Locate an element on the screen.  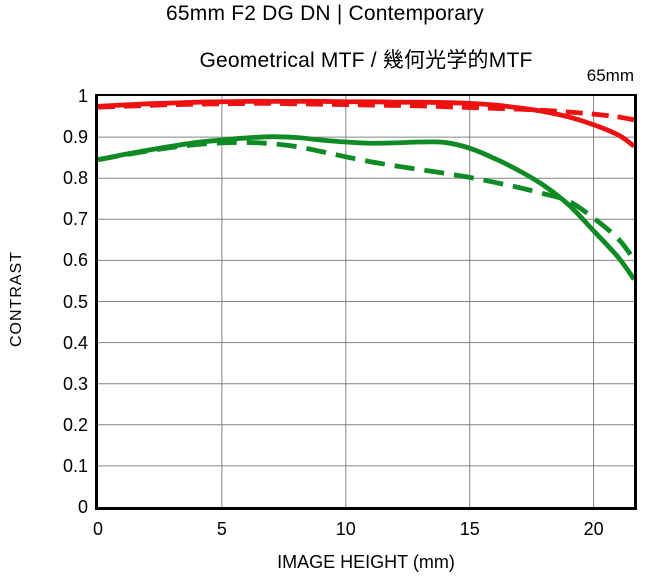
y-tick-label: 0.8 is located at coordinates (75, 178).